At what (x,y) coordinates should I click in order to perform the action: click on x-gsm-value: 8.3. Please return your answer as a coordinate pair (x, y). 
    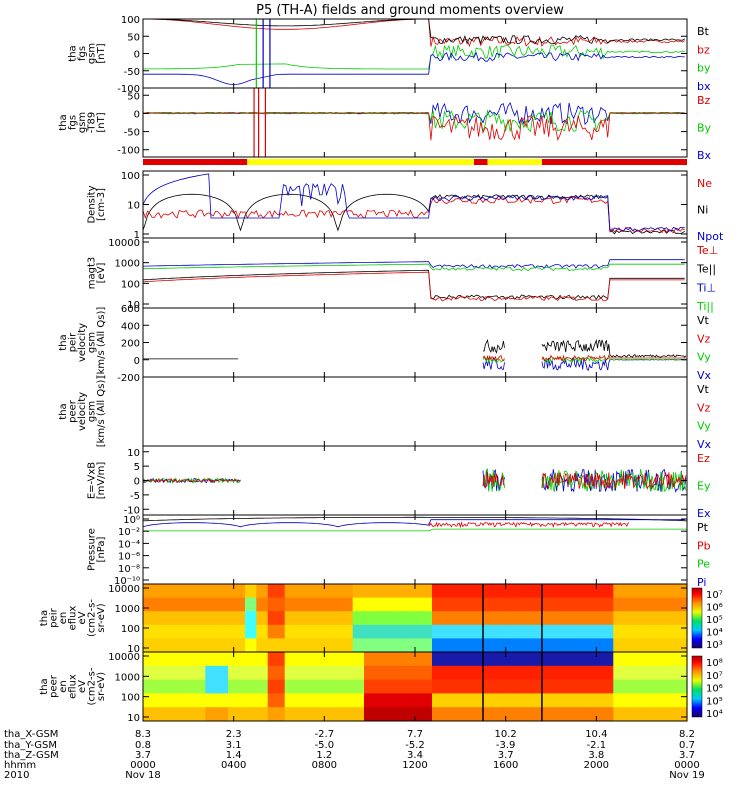
    Looking at the image, I should click on (143, 734).